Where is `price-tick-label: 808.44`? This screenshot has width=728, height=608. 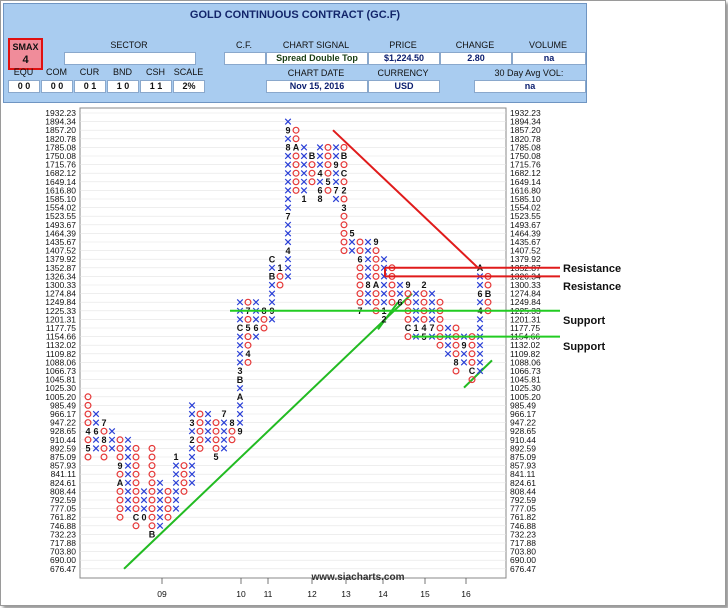 price-tick-label: 808.44 is located at coordinates (63, 491).